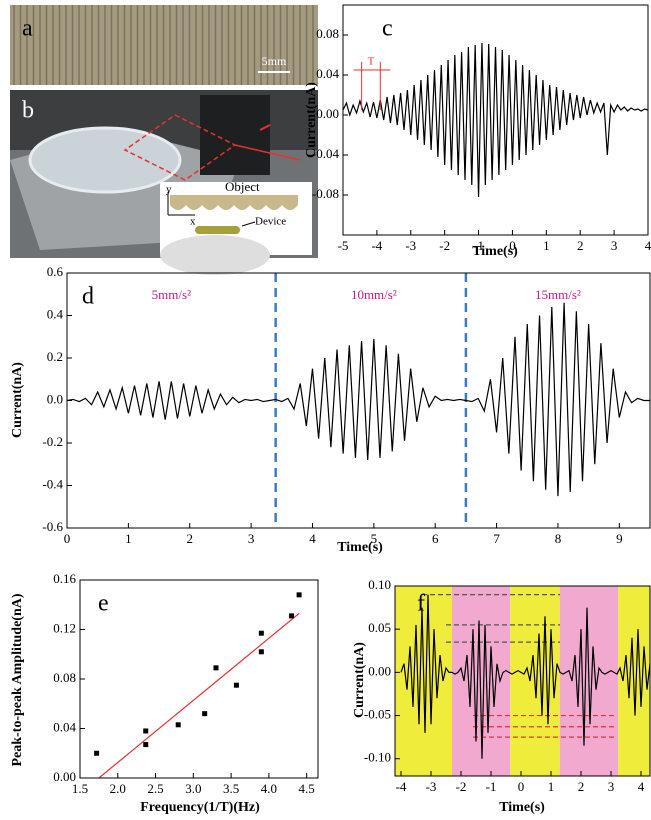 Image resolution: width=651 pixels, height=820 pixels. I want to click on annotation: 15mm/s², so click(558, 294).